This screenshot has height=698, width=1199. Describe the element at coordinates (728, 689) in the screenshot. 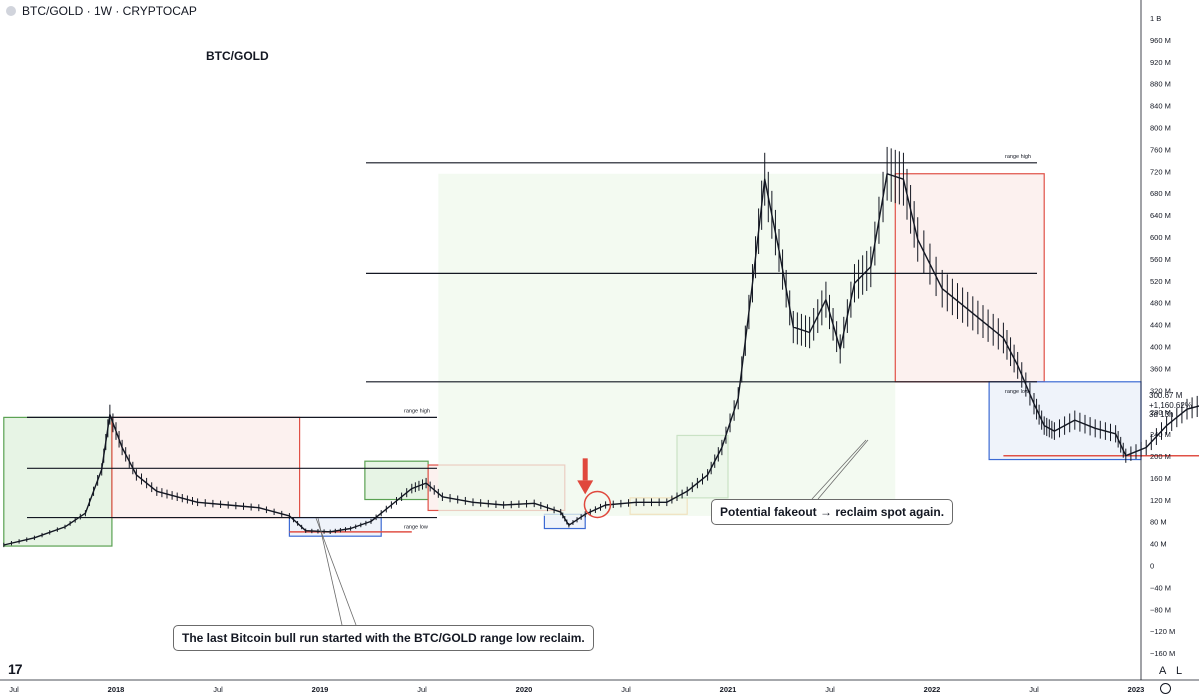

I see `x-tick-label: 2021` at that location.